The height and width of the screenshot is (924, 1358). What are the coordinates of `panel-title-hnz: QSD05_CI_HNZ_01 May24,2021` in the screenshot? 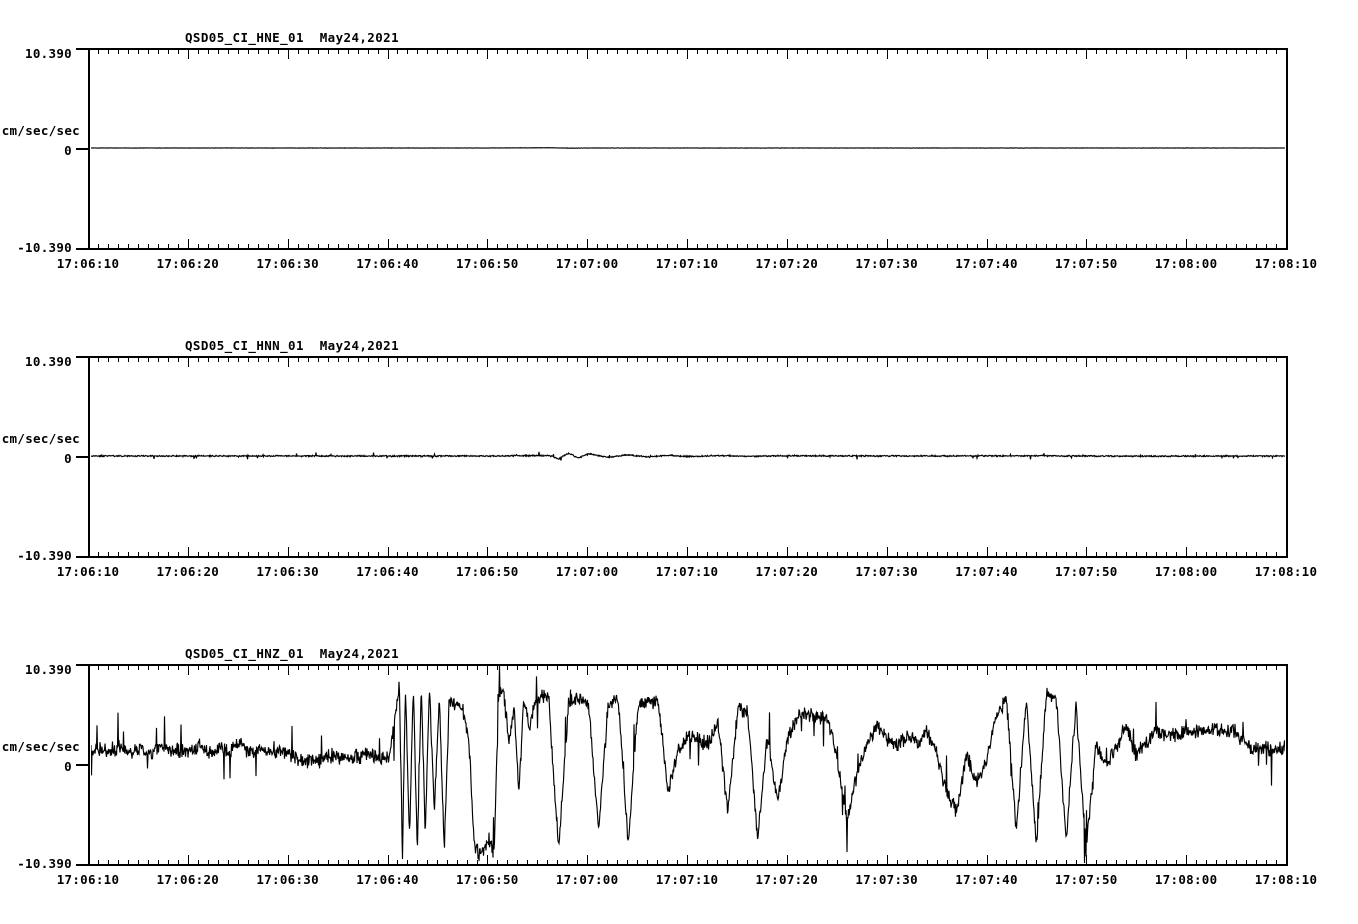 It's located at (292, 653).